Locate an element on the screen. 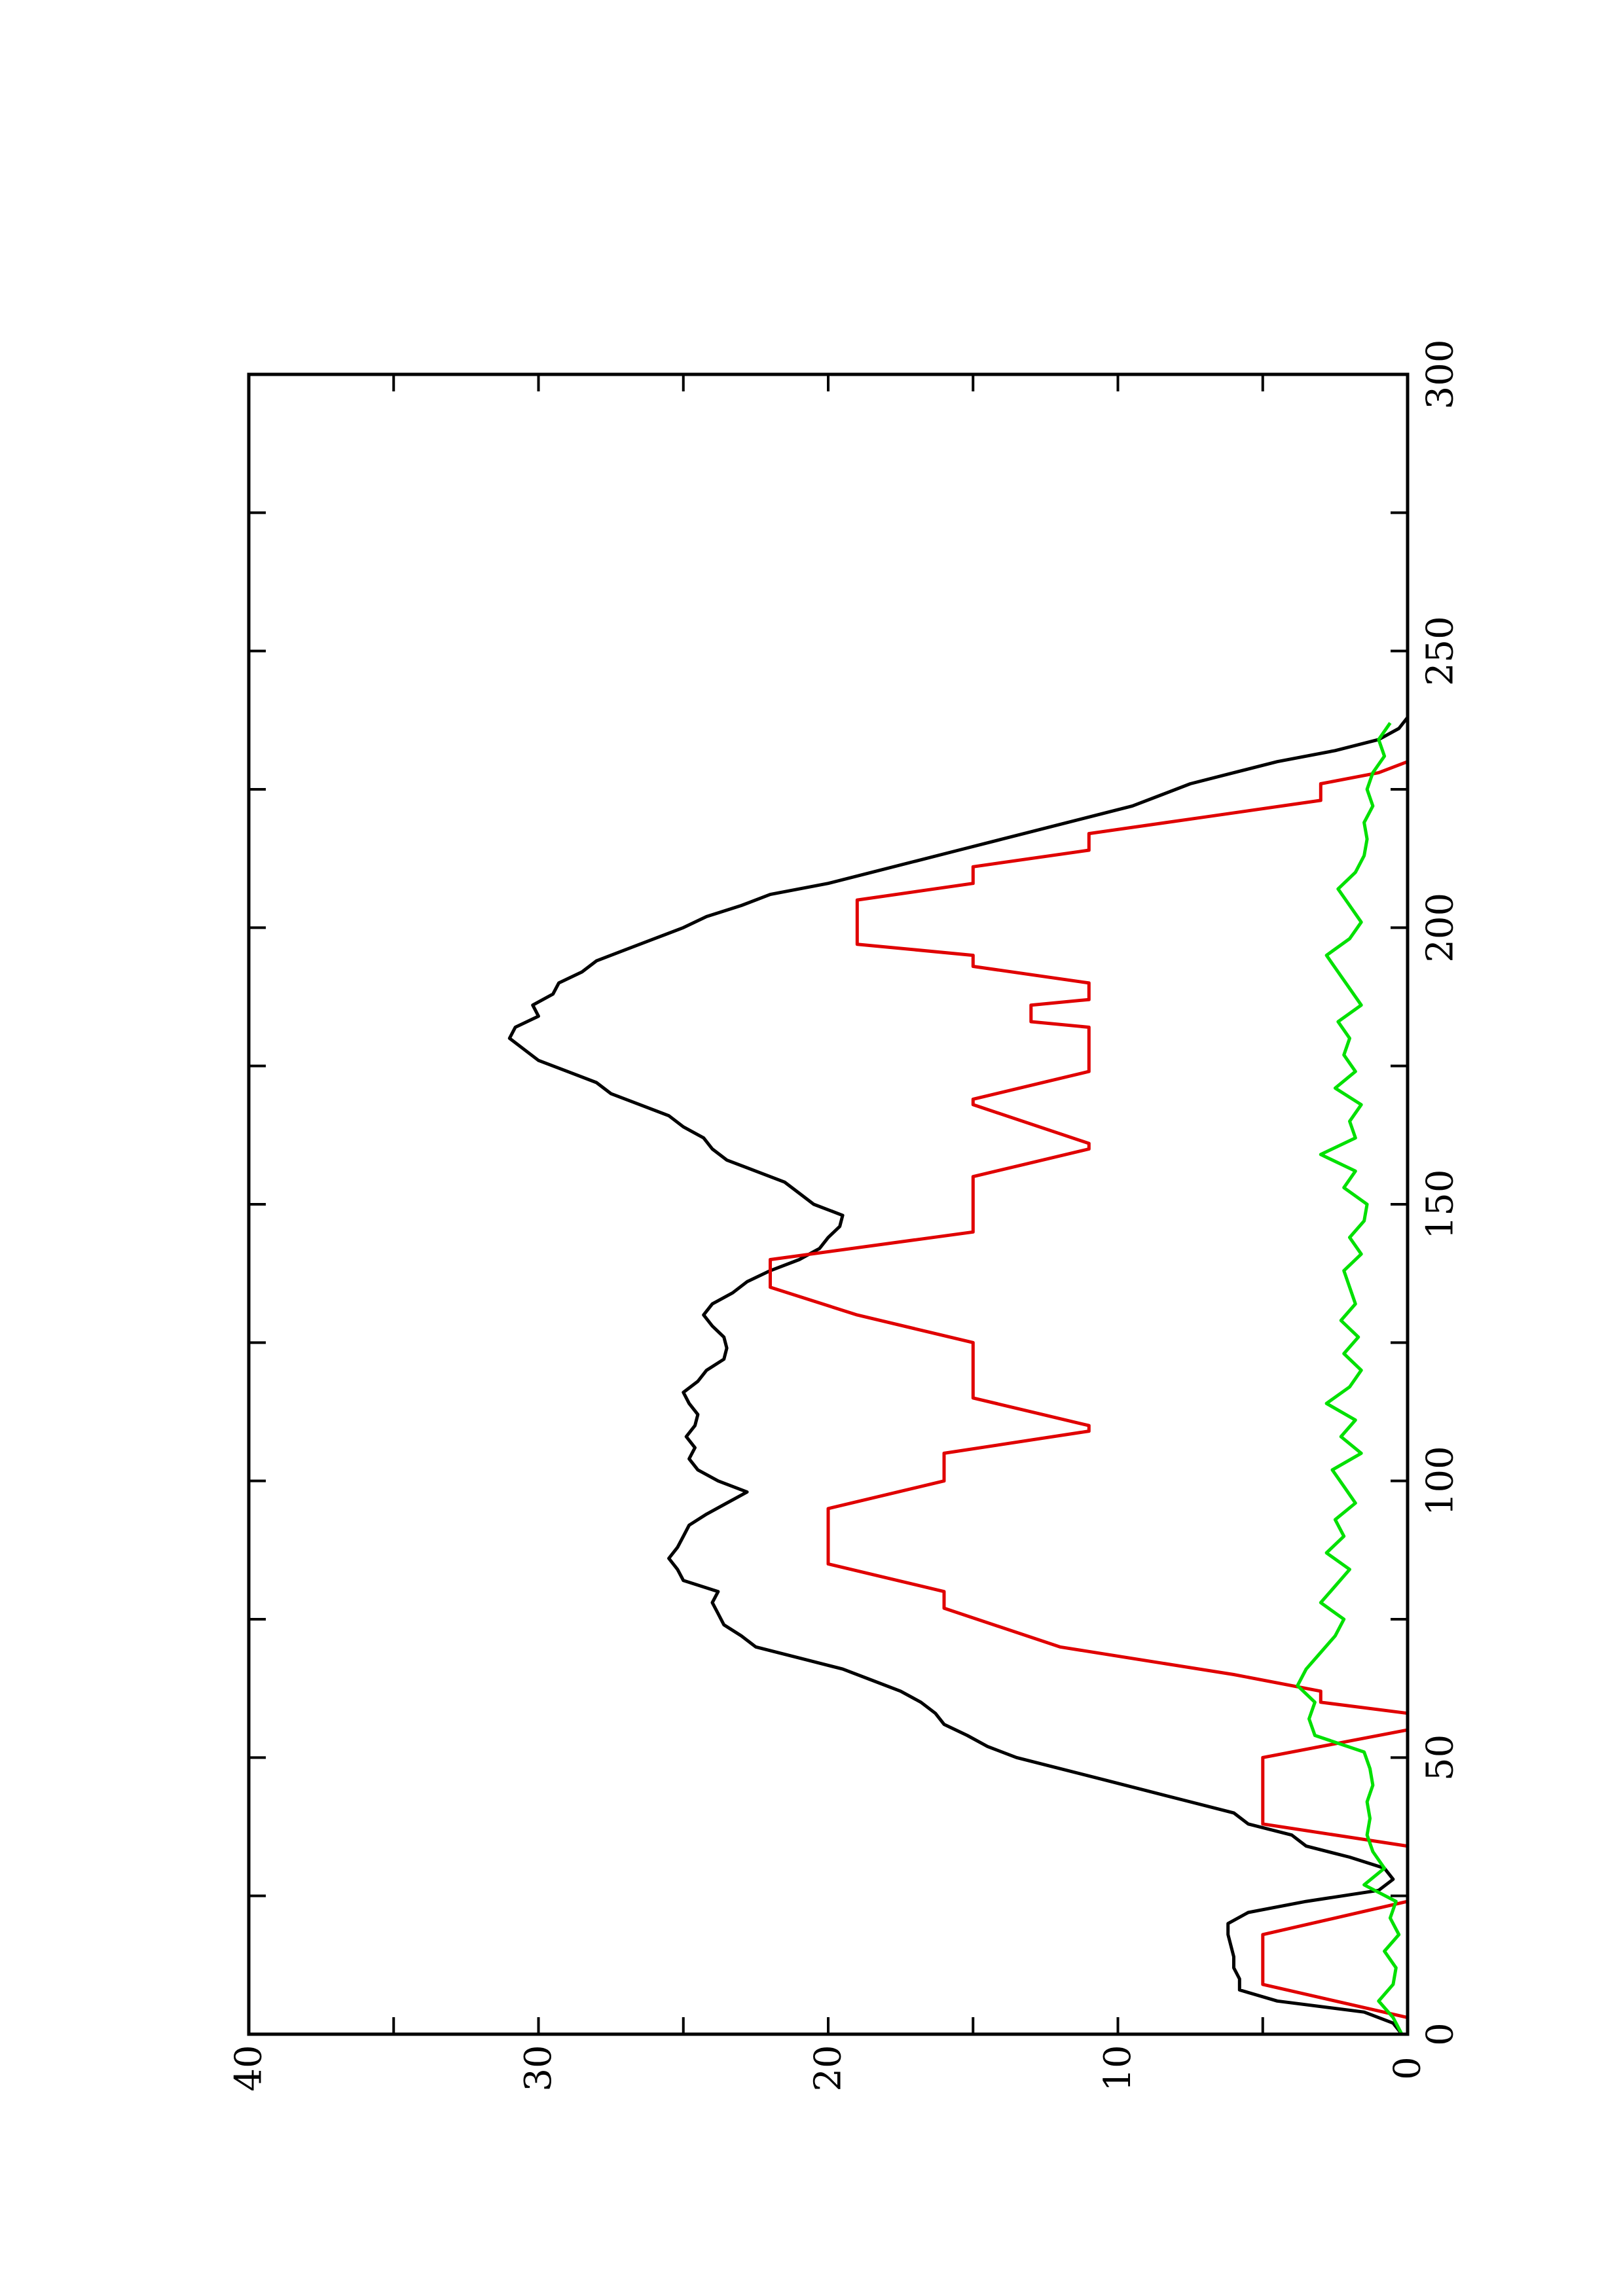  y-tick-label: 20 is located at coordinates (828, 2068).